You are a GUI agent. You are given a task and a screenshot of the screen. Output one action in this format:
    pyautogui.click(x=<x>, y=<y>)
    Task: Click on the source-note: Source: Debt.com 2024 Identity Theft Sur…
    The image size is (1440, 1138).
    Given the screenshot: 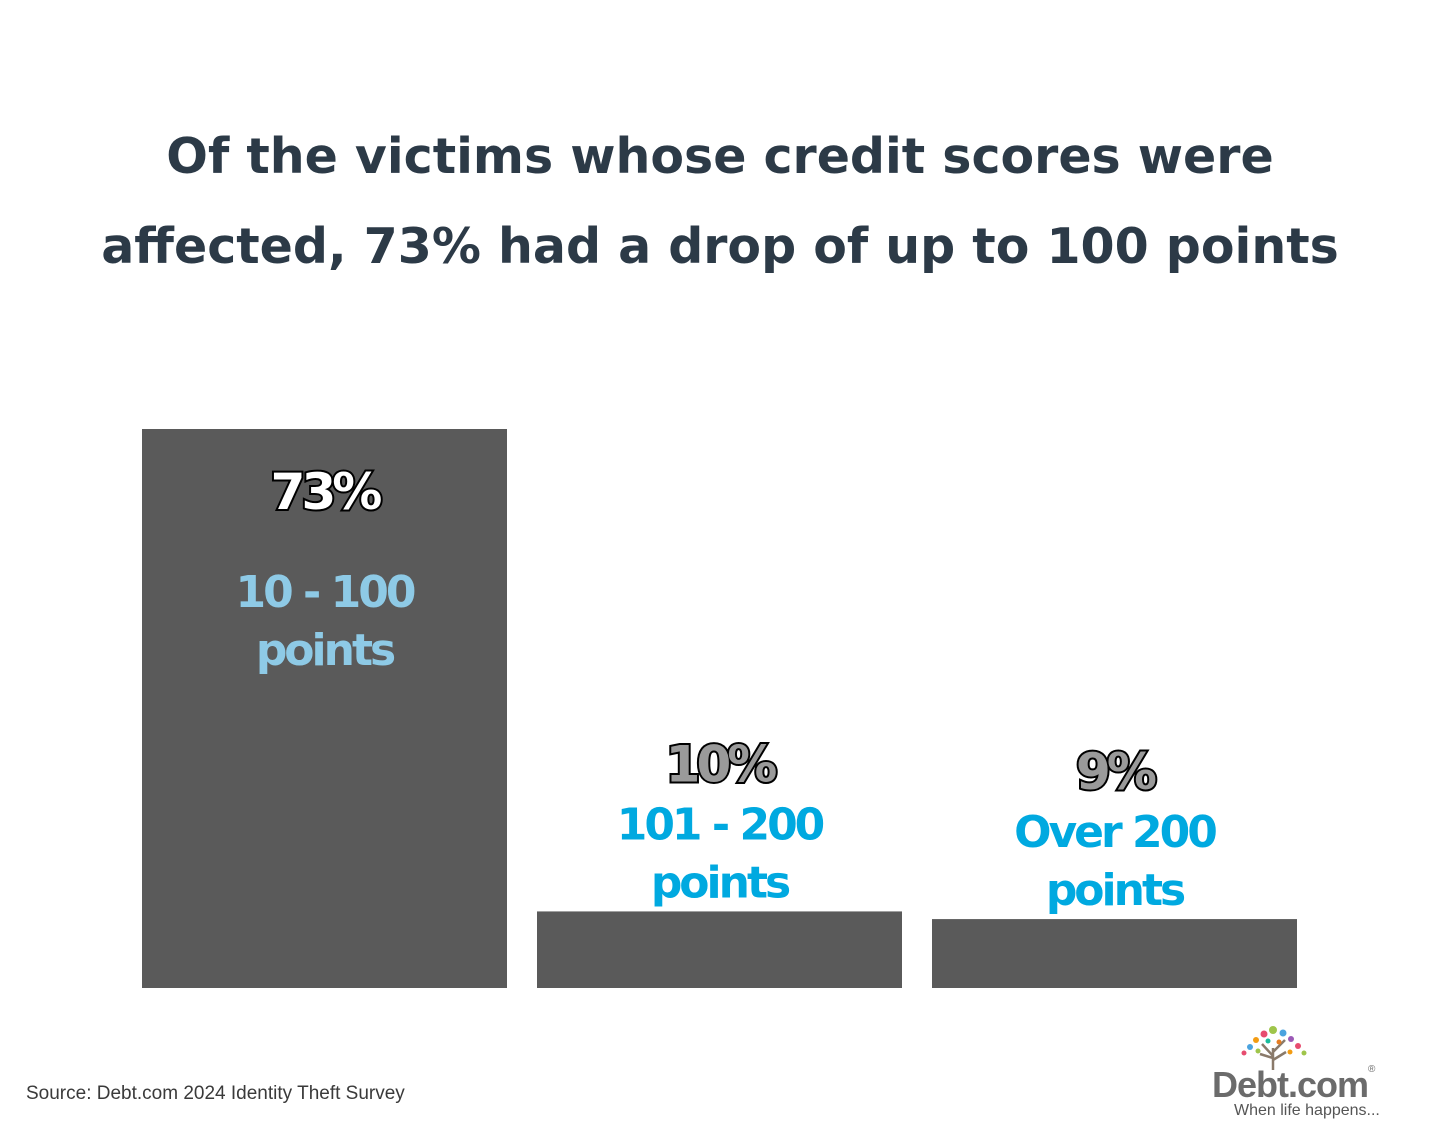 What is the action you would take?
    pyautogui.click(x=215, y=1093)
    